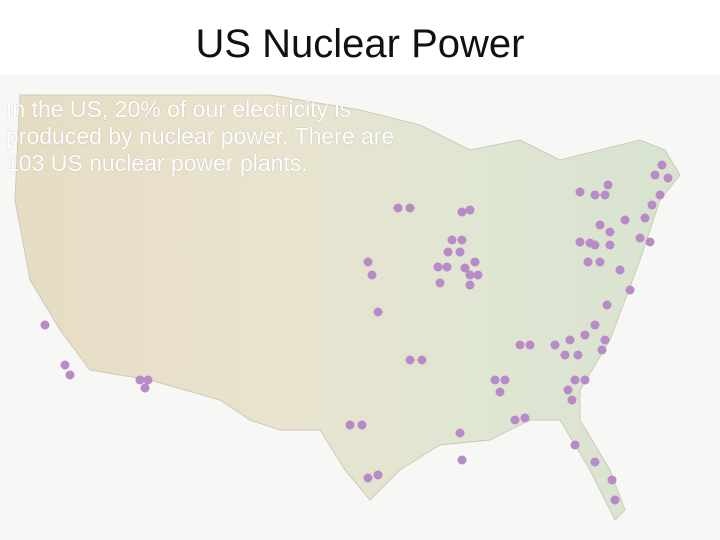  Describe the element at coordinates (360, 44) in the screenshot. I see `slide-title: US Nuclear Power` at that location.